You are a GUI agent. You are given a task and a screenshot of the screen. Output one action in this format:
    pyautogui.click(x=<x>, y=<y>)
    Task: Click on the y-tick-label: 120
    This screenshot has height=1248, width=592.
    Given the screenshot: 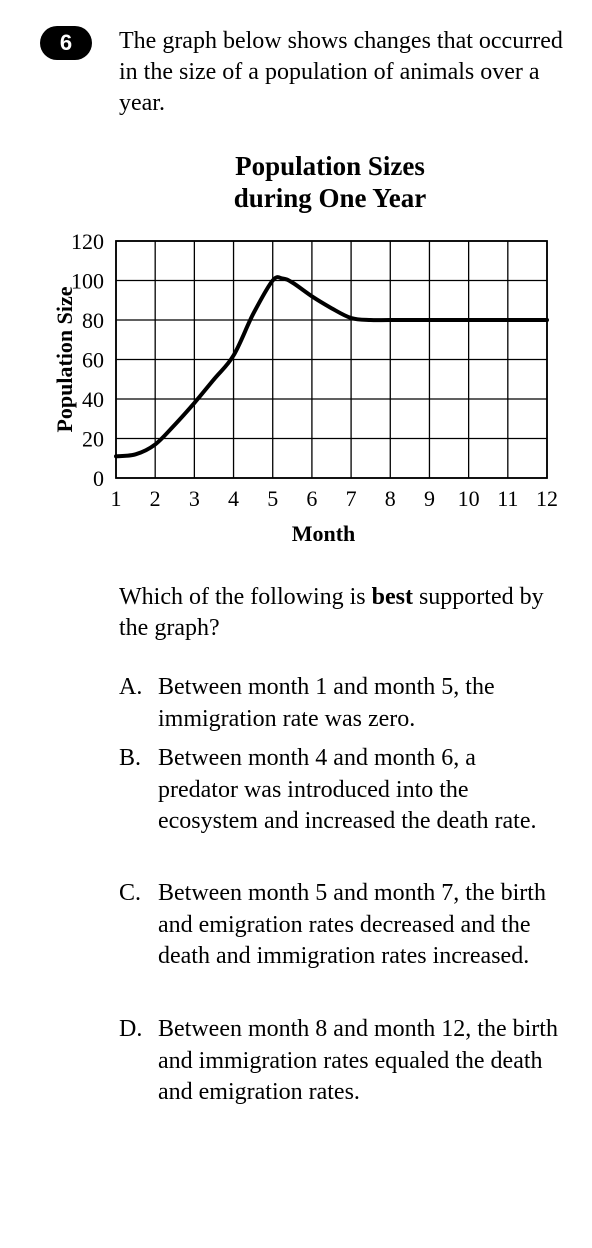 What is the action you would take?
    pyautogui.click(x=87, y=241)
    